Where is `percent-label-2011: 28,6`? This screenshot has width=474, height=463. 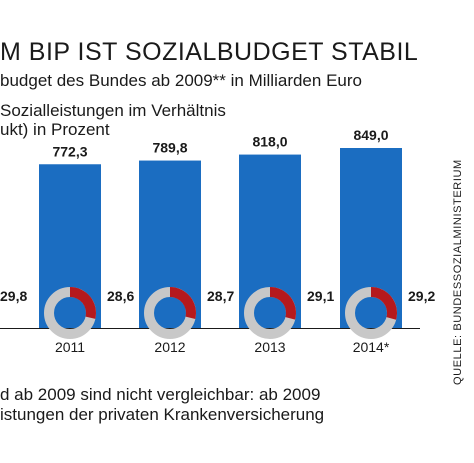
percent-label-2011: 28,6 is located at coordinates (120, 296).